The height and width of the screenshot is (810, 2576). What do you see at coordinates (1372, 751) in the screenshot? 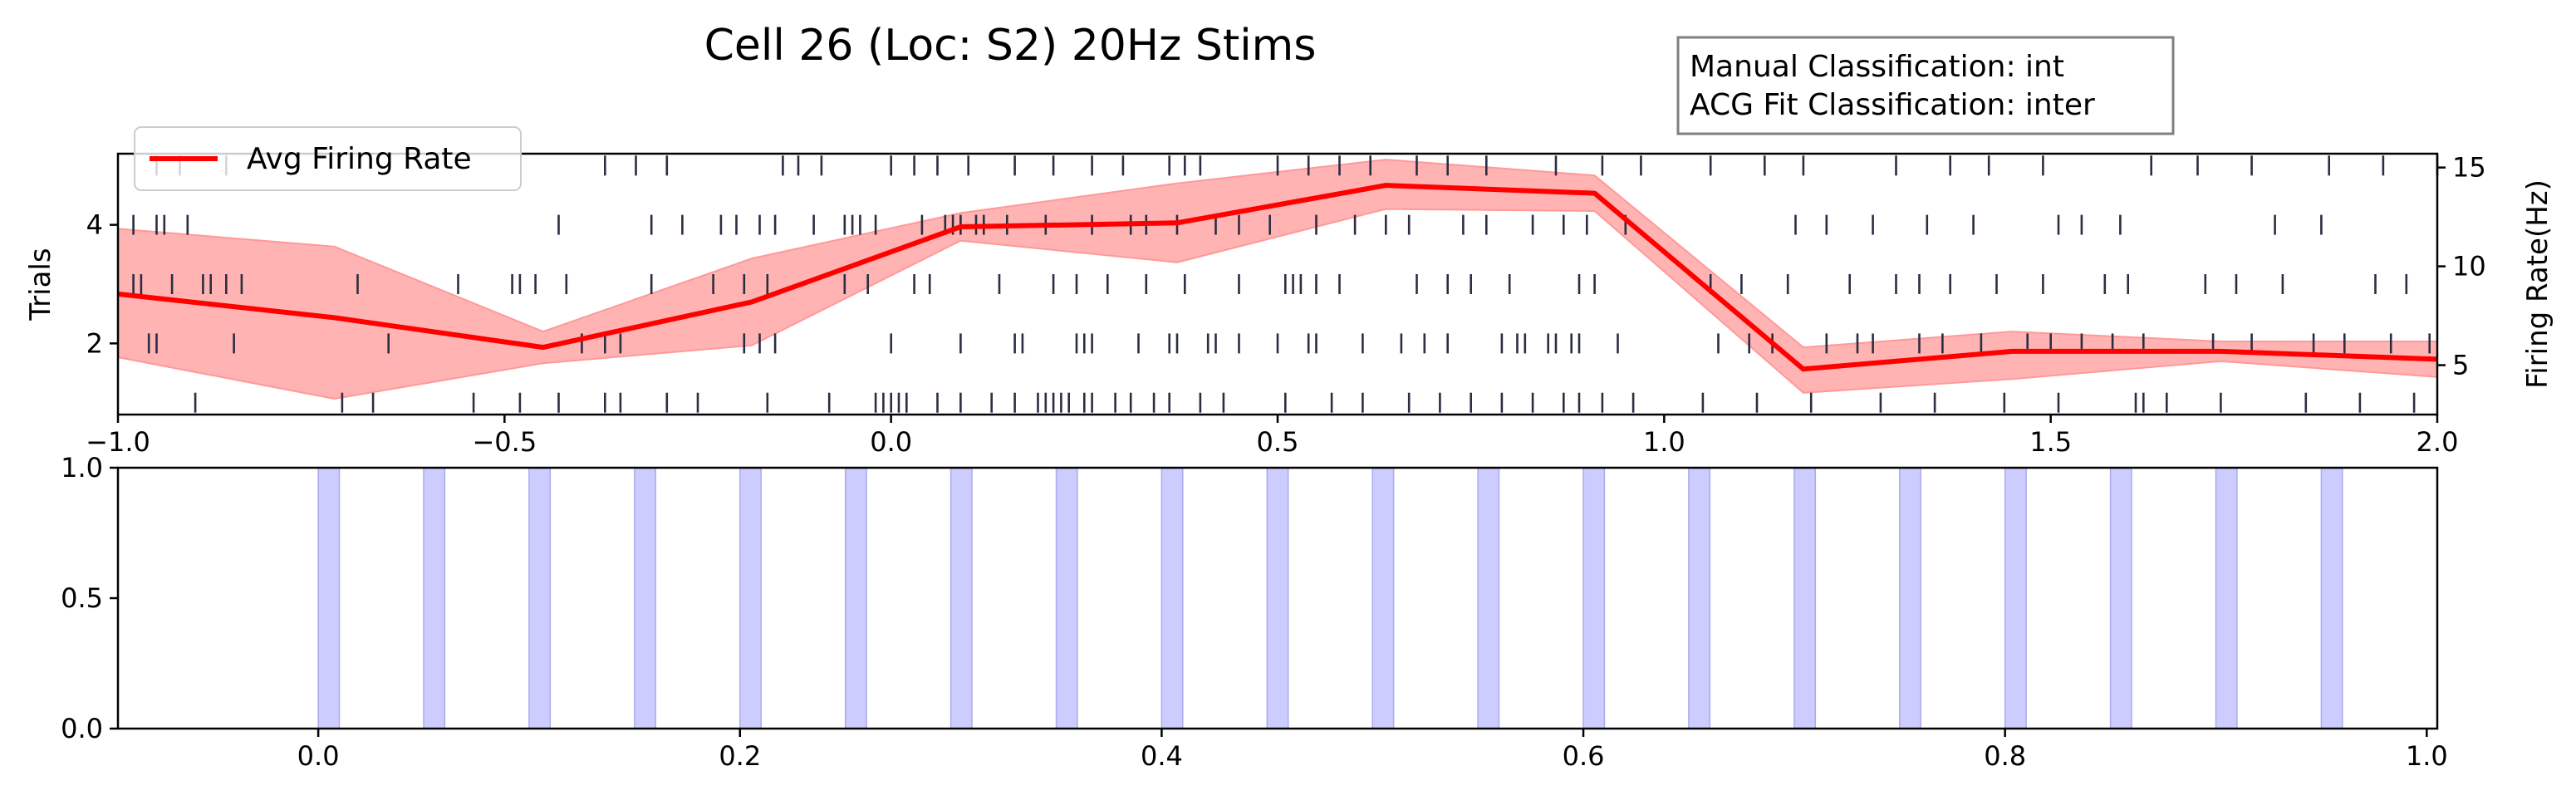
I see `bottom-x-ticks: 0.0 0.2 0.4 0.6 0.8 1.0` at bounding box center [1372, 751].